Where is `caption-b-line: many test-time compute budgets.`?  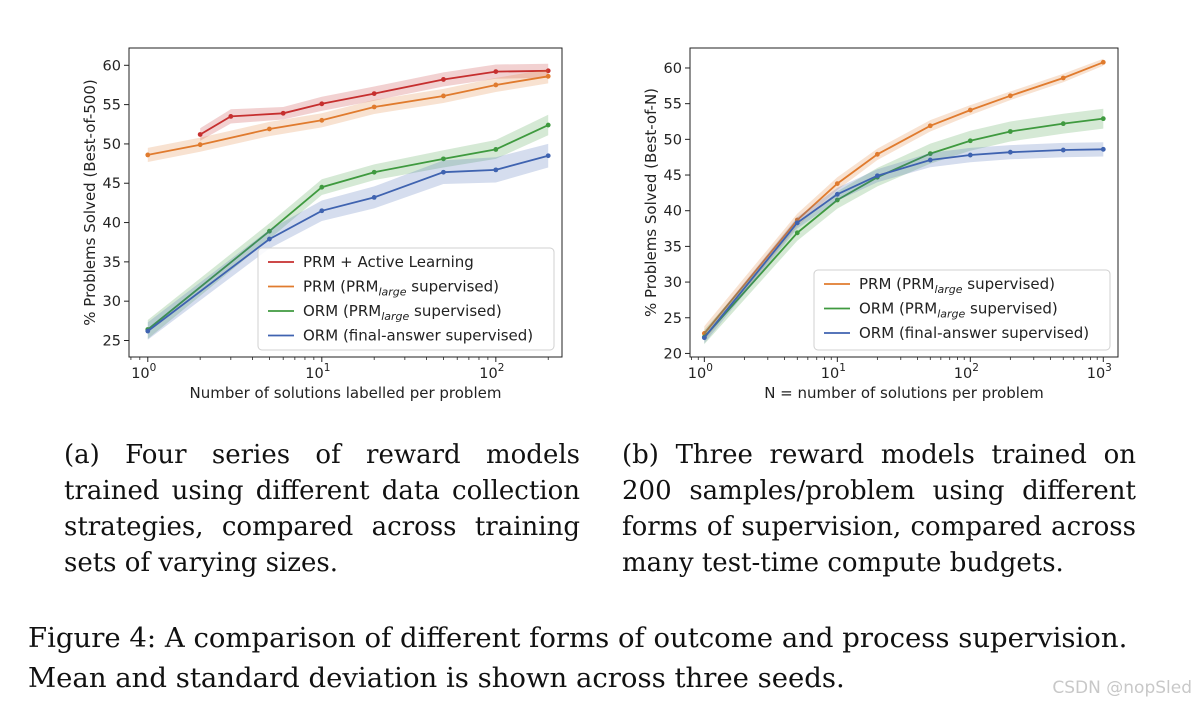
caption-b-line: many test-time compute budgets. is located at coordinates (843, 563).